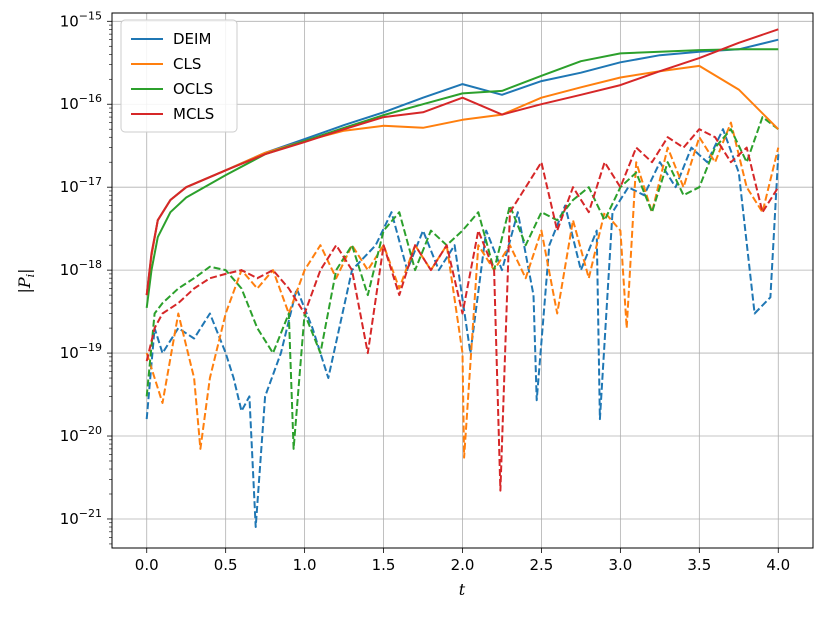 The width and height of the screenshot is (830, 623). What do you see at coordinates (81, 185) in the screenshot?
I see `y-tick-label: 10−17` at bounding box center [81, 185].